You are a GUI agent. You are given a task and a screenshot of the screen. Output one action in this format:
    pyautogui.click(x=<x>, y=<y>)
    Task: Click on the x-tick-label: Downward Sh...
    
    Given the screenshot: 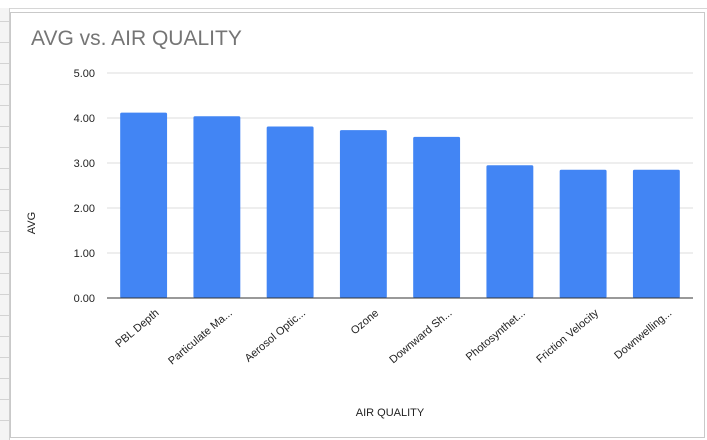 What is the action you would take?
    pyautogui.click(x=420, y=336)
    